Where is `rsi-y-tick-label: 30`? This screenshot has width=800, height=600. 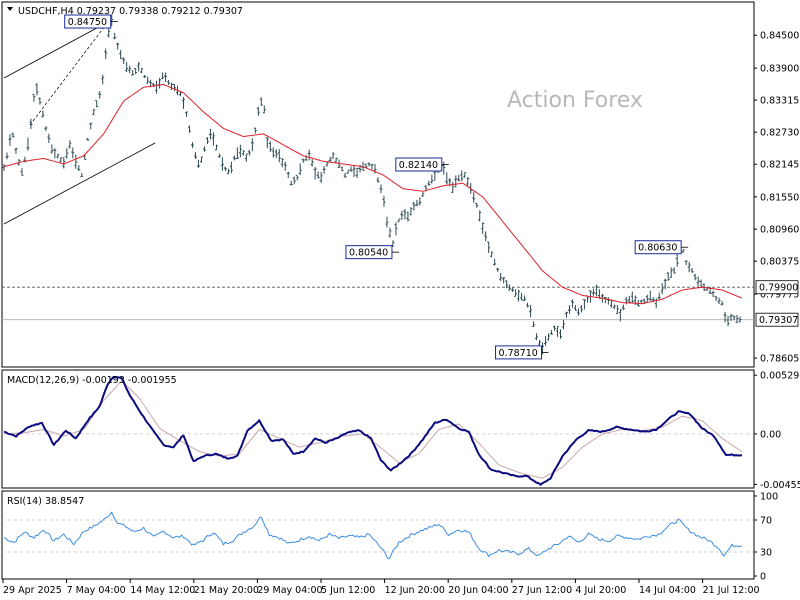 rsi-y-tick-label: 30 is located at coordinates (766, 553).